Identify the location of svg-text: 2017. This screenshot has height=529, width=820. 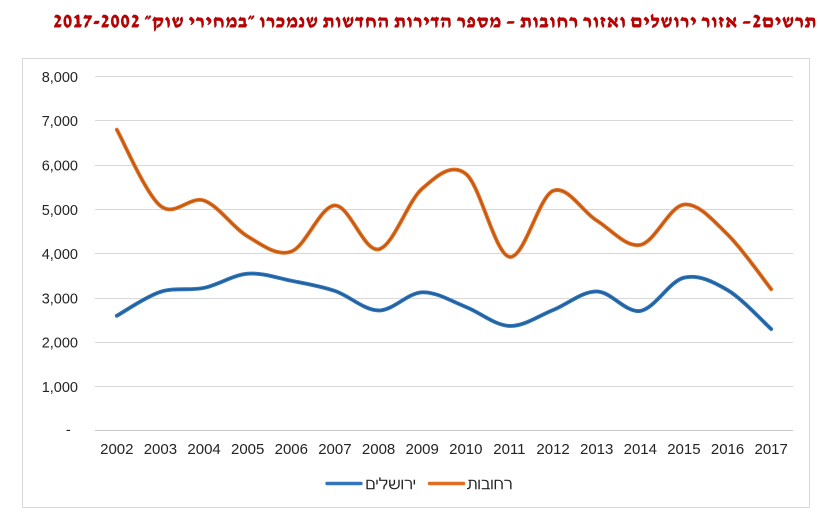
(771, 449).